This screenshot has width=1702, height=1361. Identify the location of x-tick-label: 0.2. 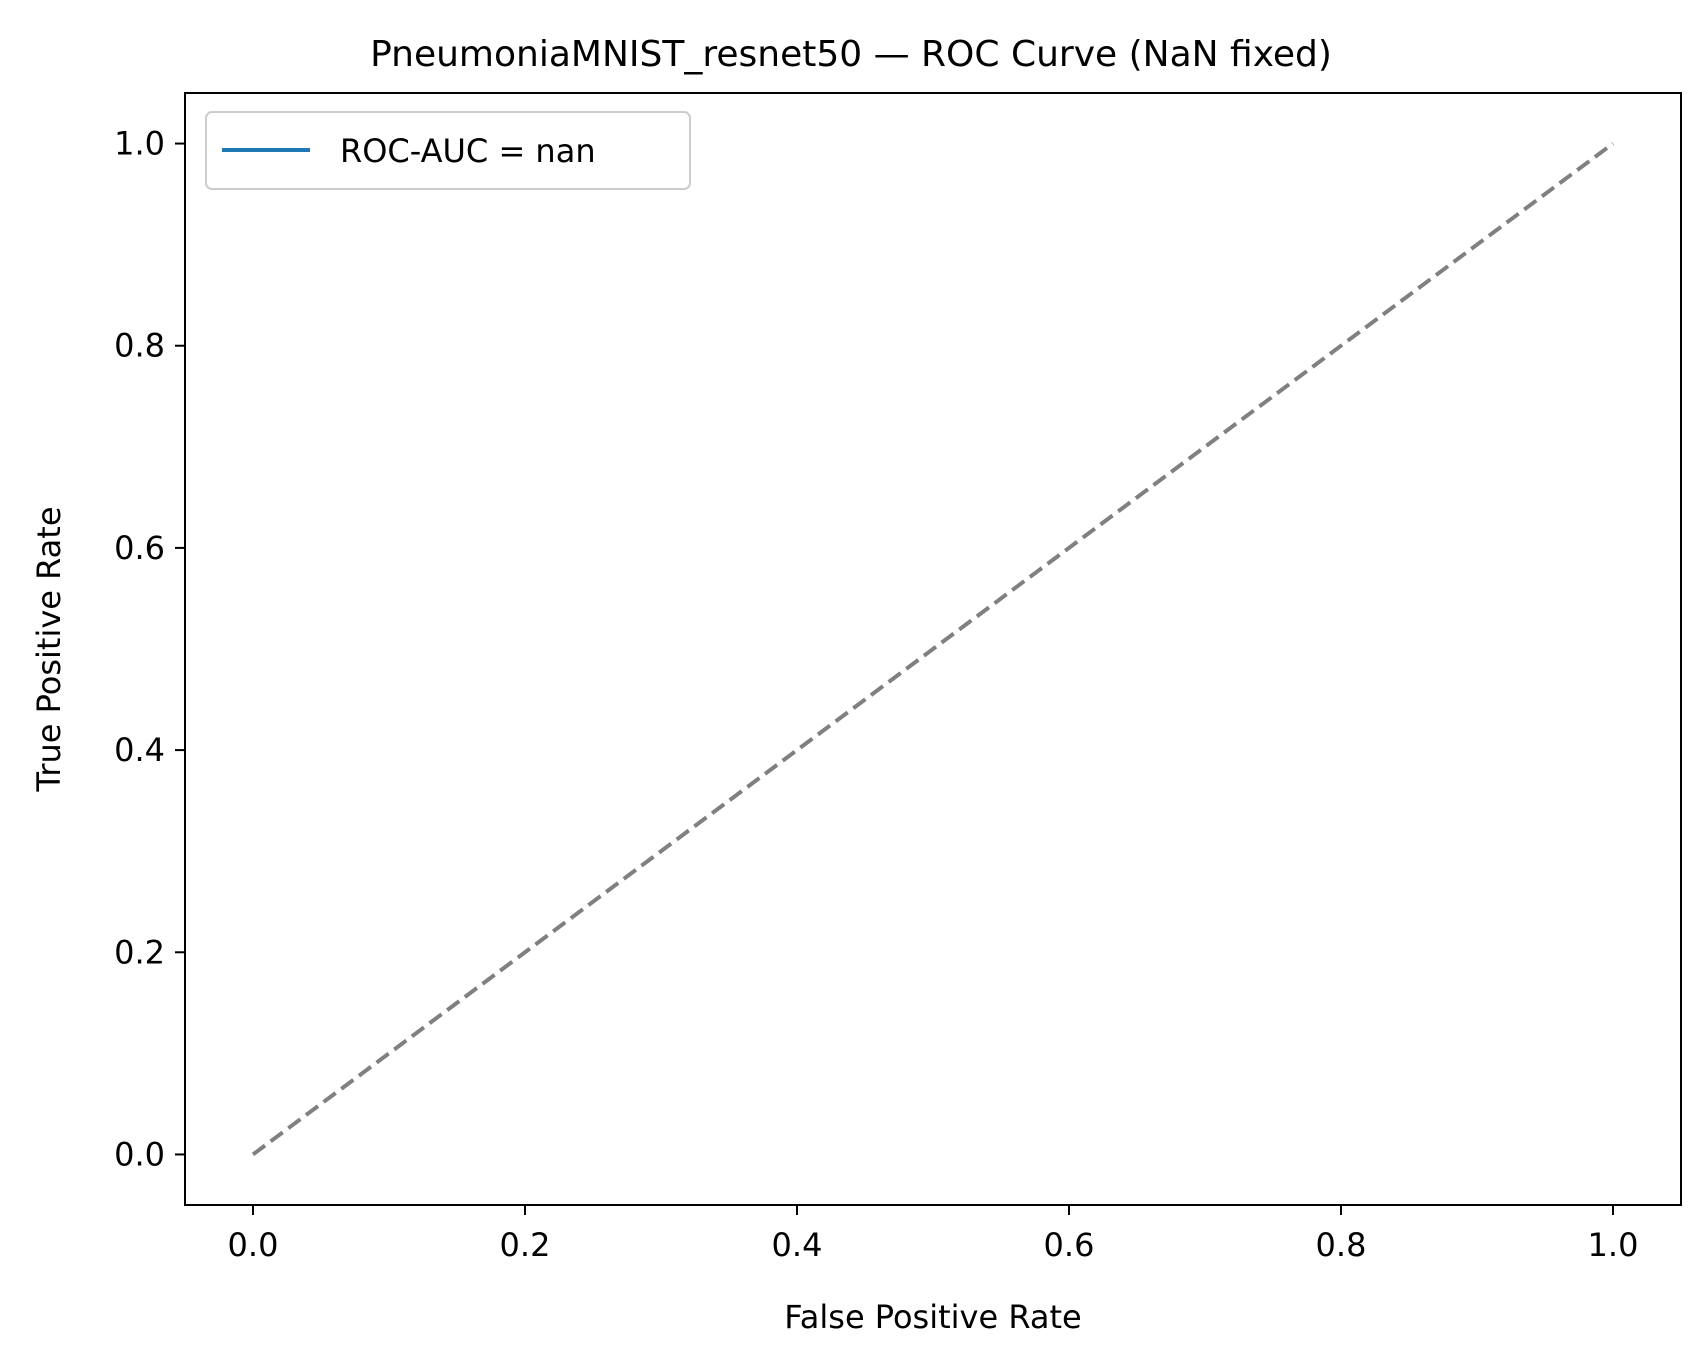
(525, 1245).